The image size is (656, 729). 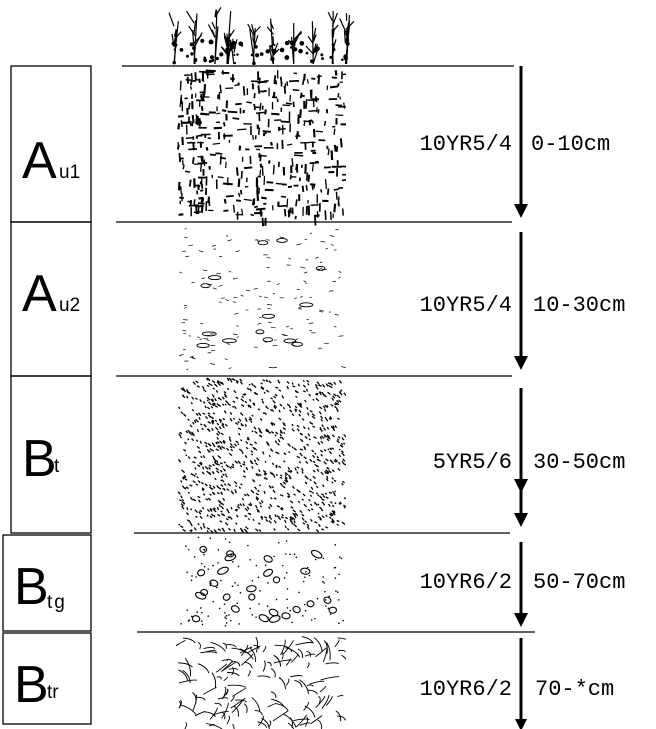 What do you see at coordinates (570, 144) in the screenshot?
I see `depth-range-1: 0-10cm` at bounding box center [570, 144].